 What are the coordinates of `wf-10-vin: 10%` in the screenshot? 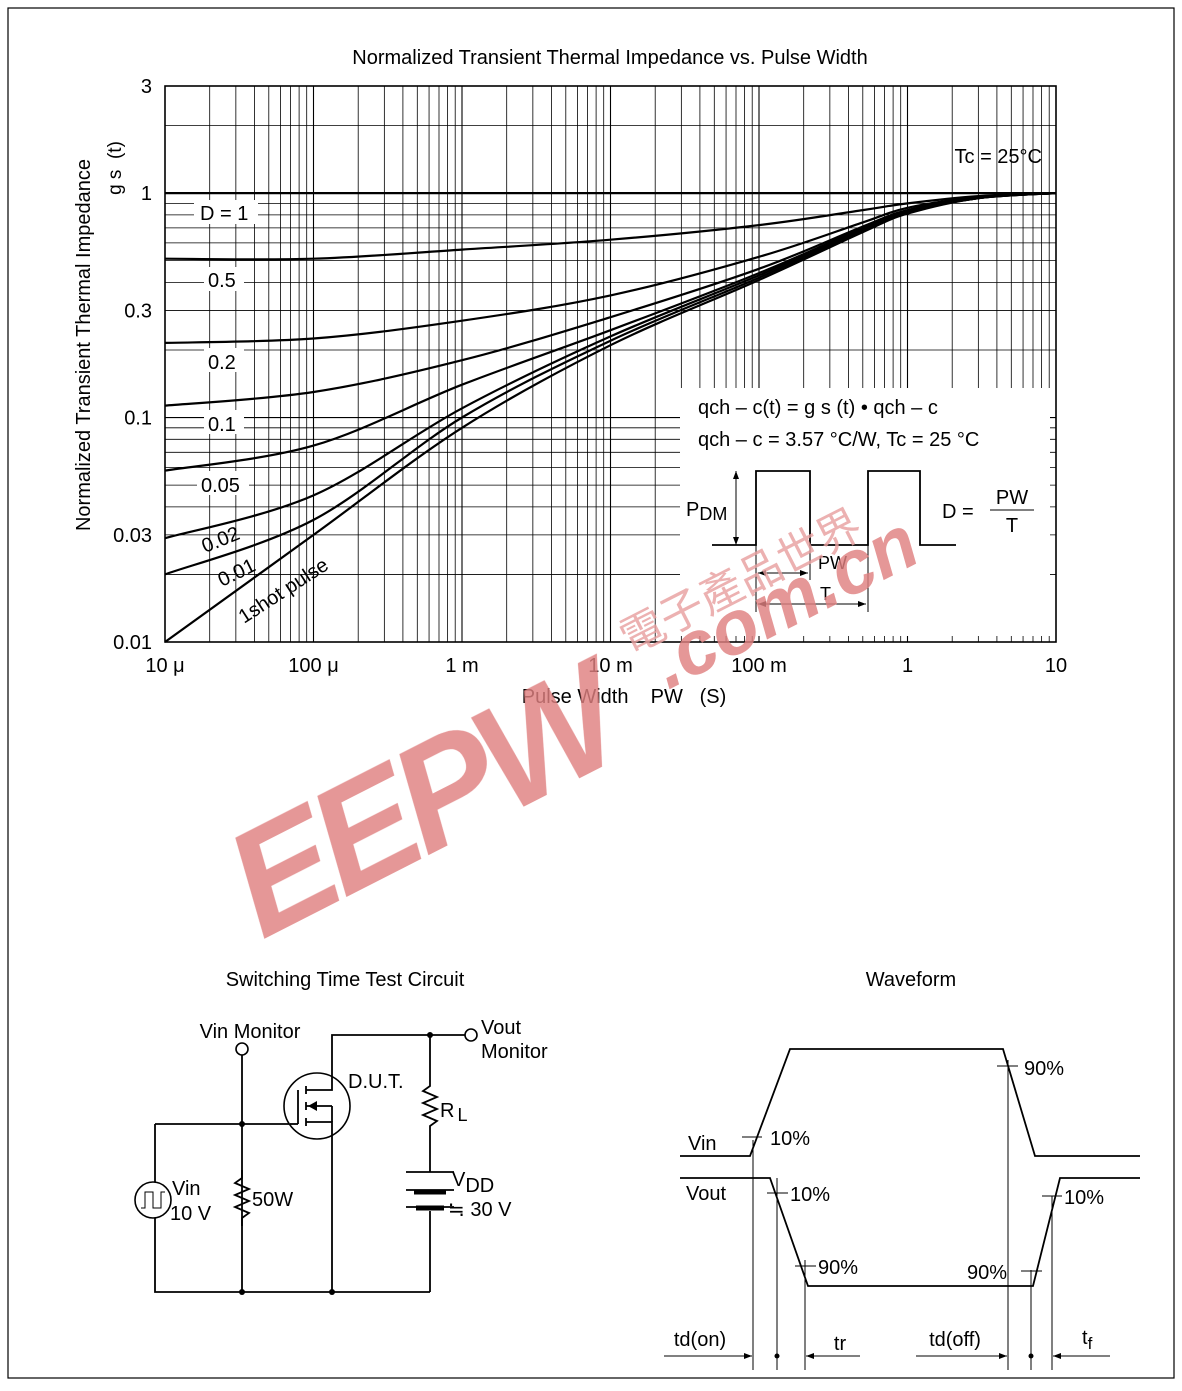 It's located at (790, 1139).